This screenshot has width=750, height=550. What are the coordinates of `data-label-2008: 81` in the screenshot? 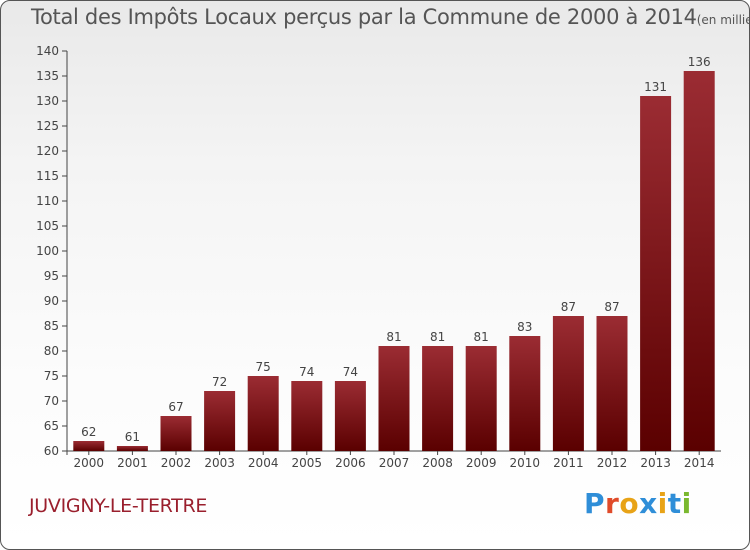 It's located at (437, 337).